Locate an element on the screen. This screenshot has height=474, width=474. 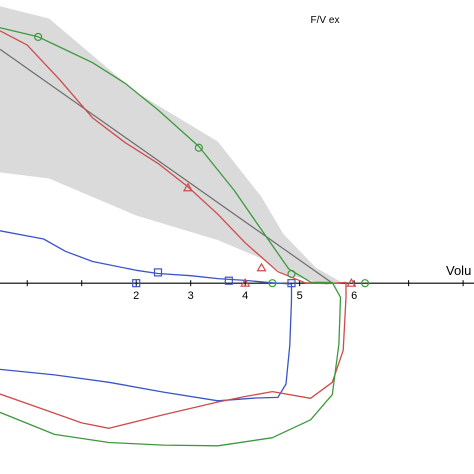
x-tick-label: 2 is located at coordinates (136, 296).